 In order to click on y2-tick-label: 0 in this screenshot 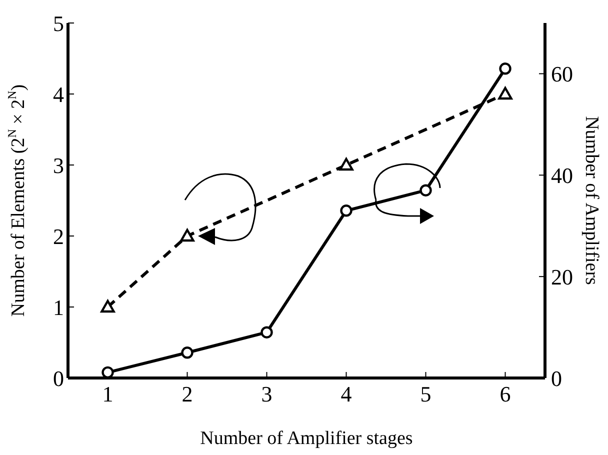, I will do `click(556, 378)`.